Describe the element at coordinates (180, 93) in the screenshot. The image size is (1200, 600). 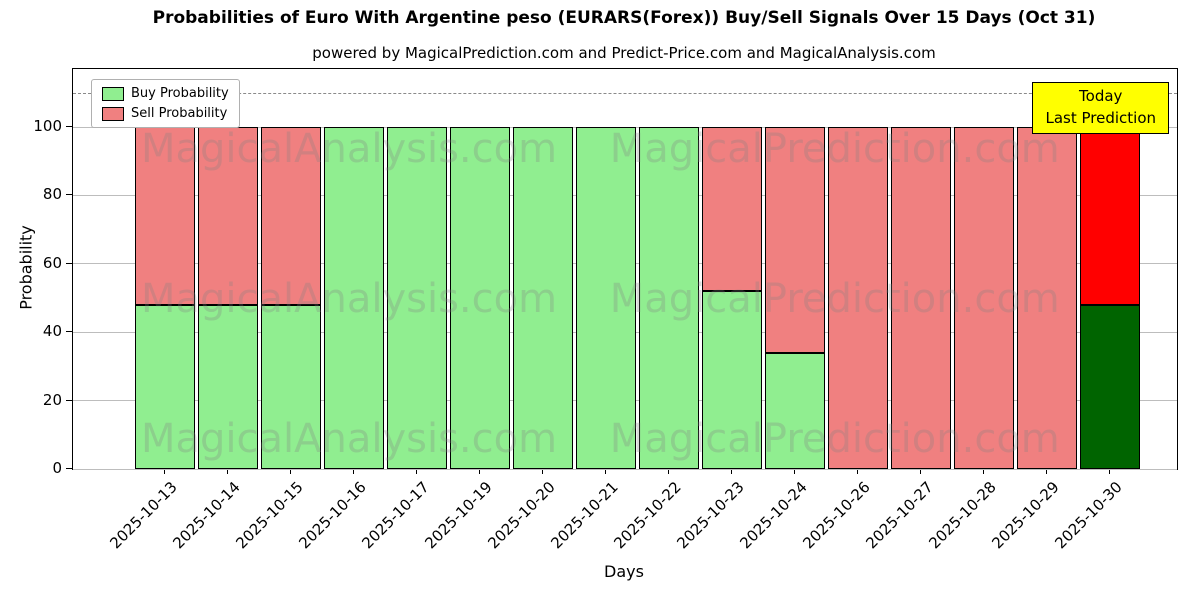
I see `legend-buy-label: Buy Probability` at that location.